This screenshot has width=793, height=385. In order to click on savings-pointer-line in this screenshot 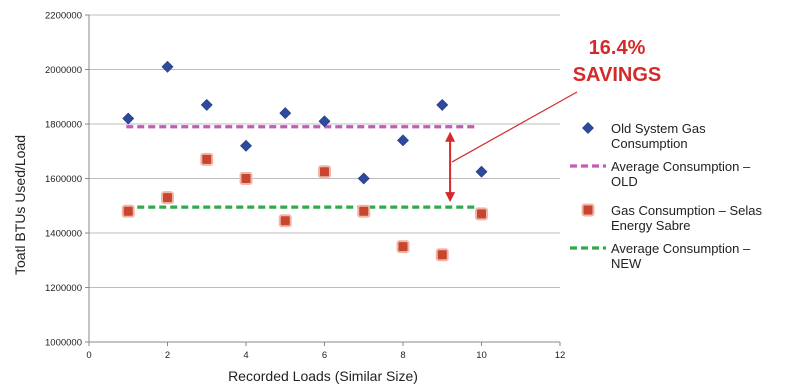, I will do `click(514, 127)`.